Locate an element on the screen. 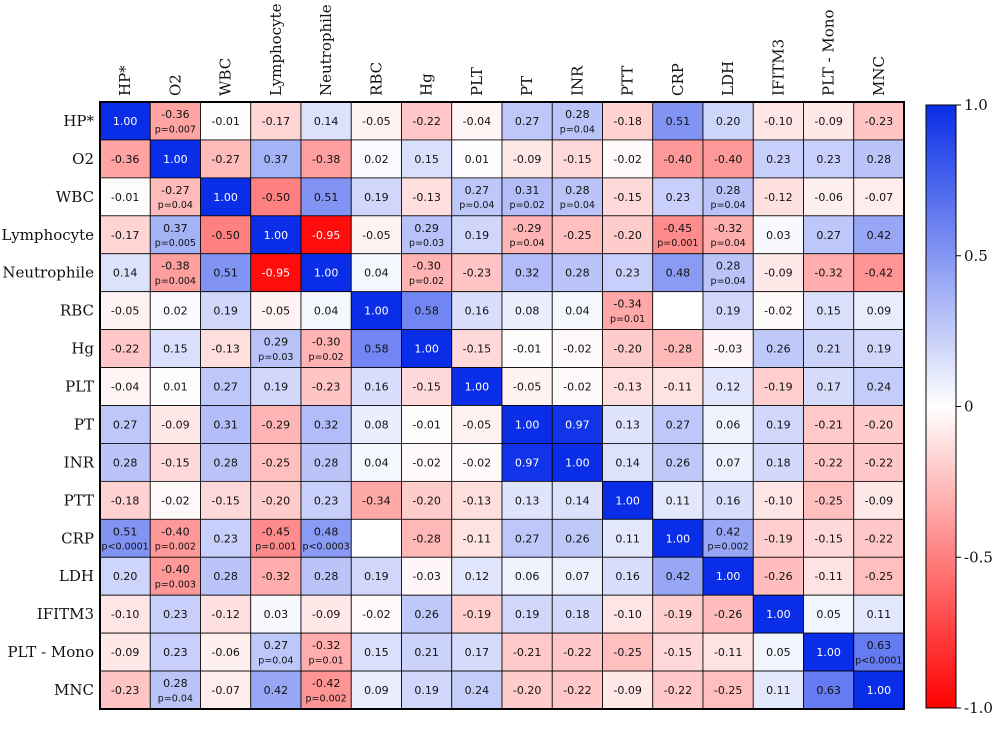 Image resolution: width=1000 pixels, height=729 pixels. row-label: Hg is located at coordinates (82, 349).